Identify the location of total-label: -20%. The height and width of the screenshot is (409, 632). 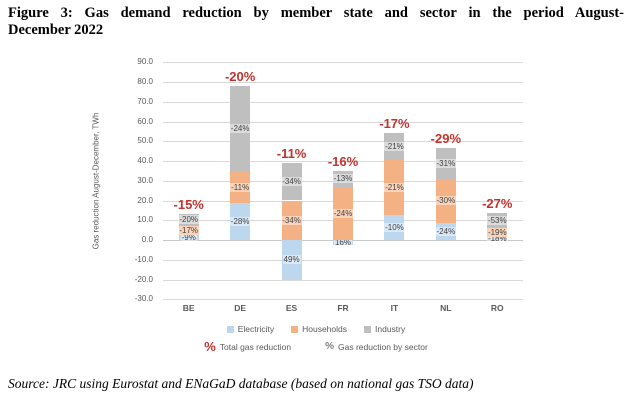
(240, 76).